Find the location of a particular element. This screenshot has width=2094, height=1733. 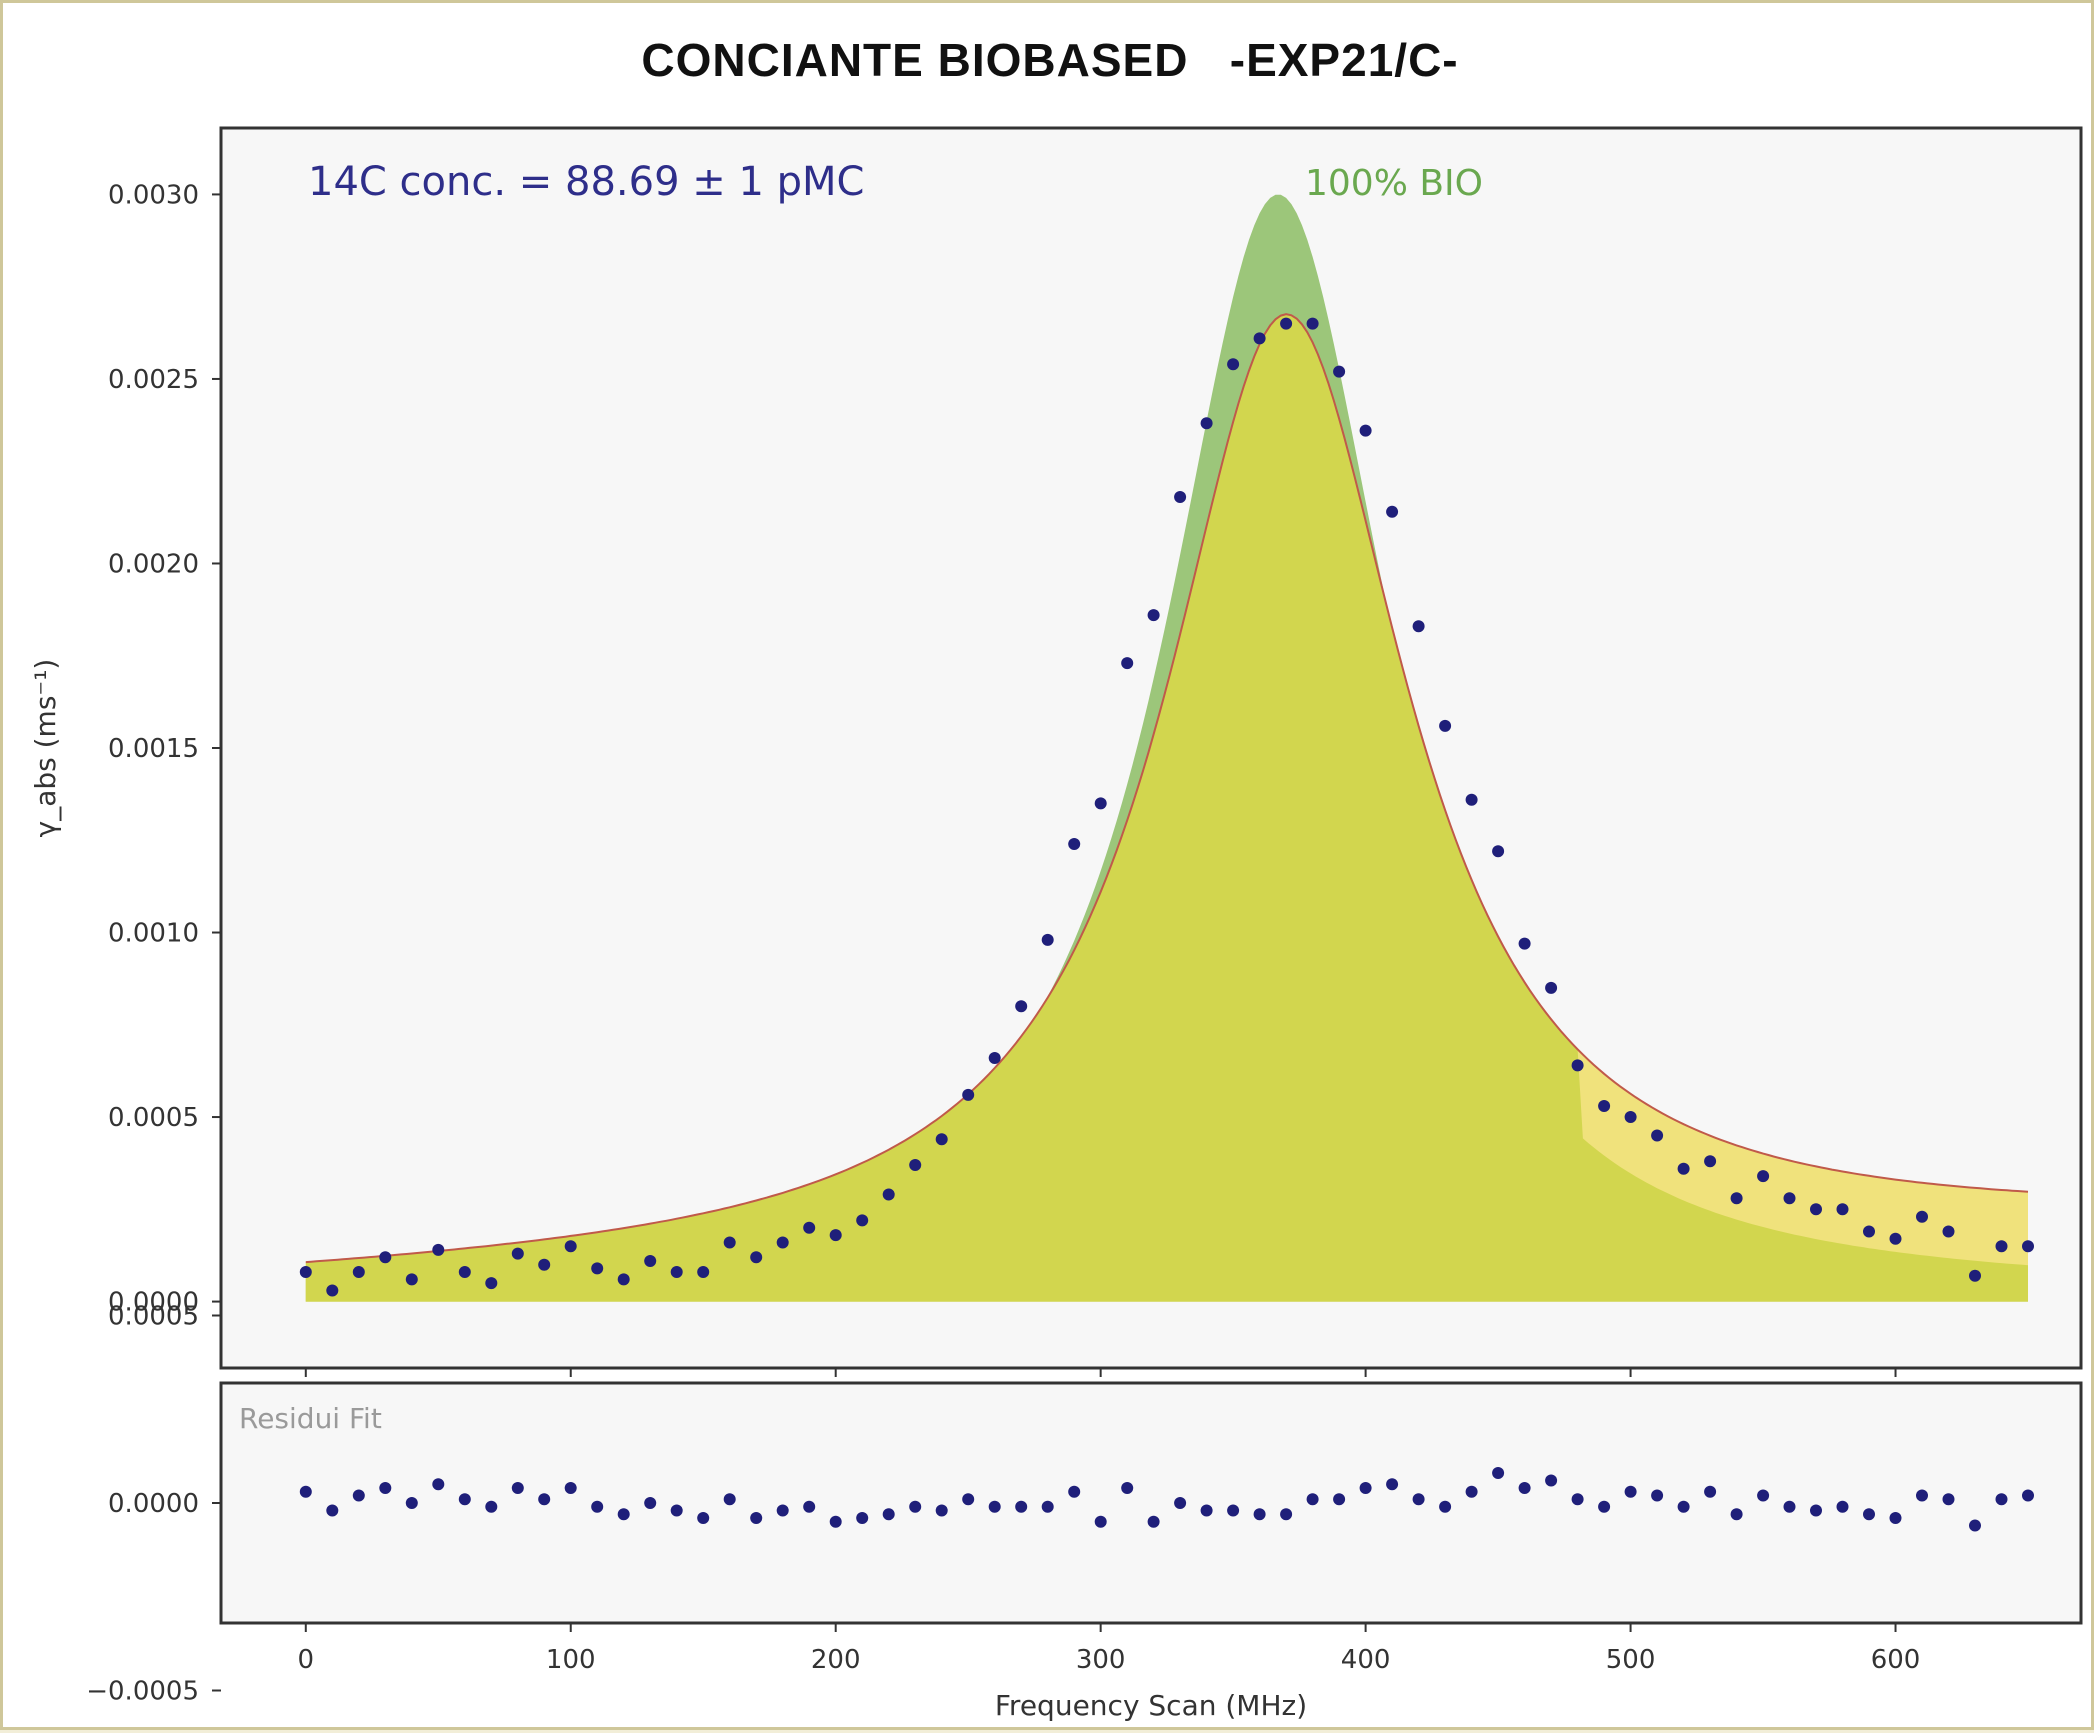

reference-label: 100% BIO is located at coordinates (1394, 183).